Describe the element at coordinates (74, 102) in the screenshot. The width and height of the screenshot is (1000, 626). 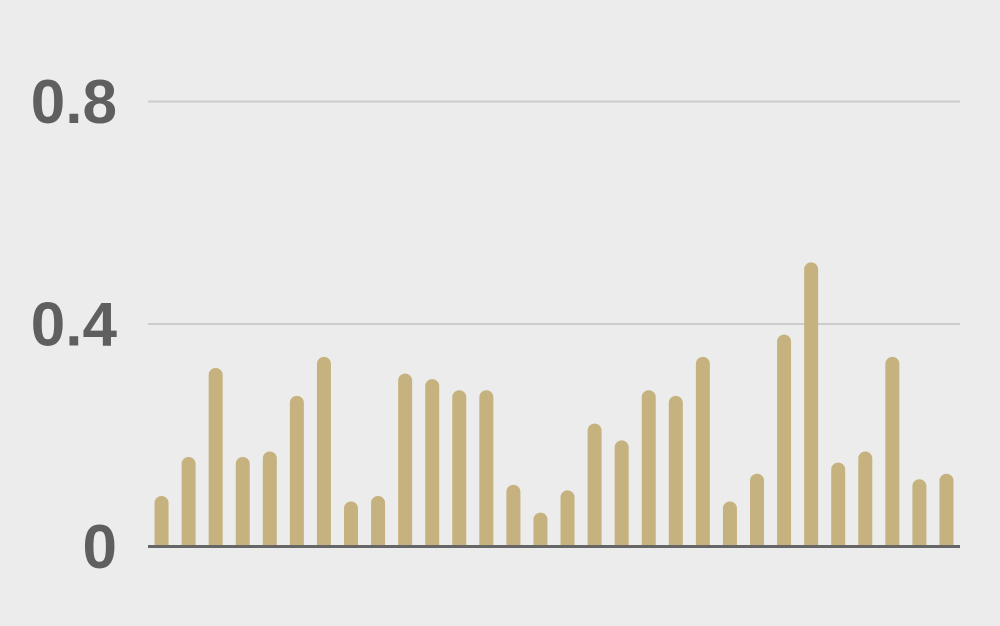
I see `y-tick-label: 0.8` at that location.